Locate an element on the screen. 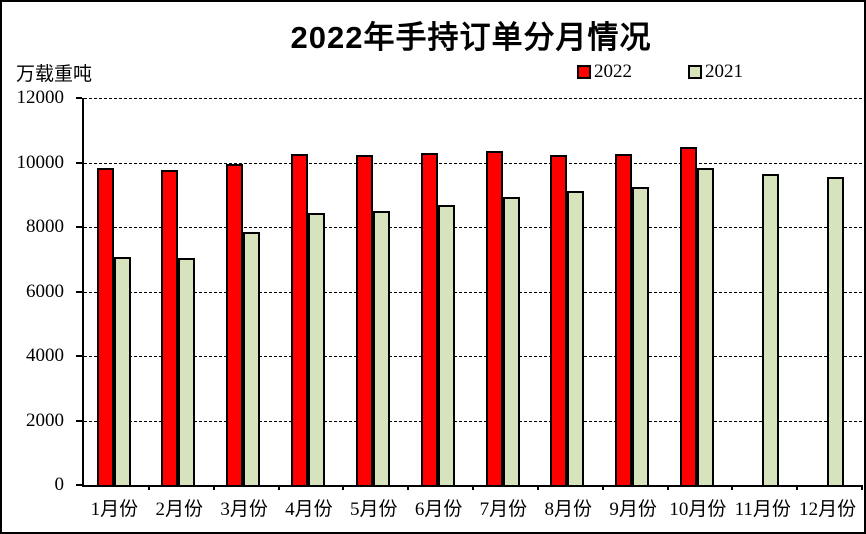  x-axis-label-5月份: 5月份 is located at coordinates (373, 509).